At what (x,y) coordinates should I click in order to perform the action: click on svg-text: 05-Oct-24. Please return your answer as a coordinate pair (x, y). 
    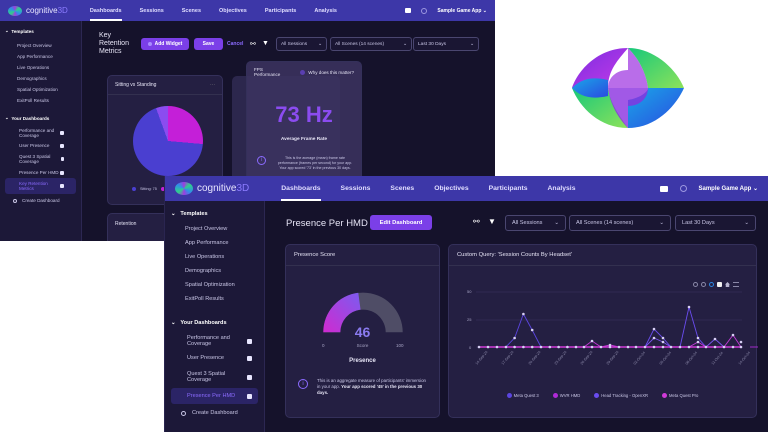
    Looking at the image, I should click on (665, 358).